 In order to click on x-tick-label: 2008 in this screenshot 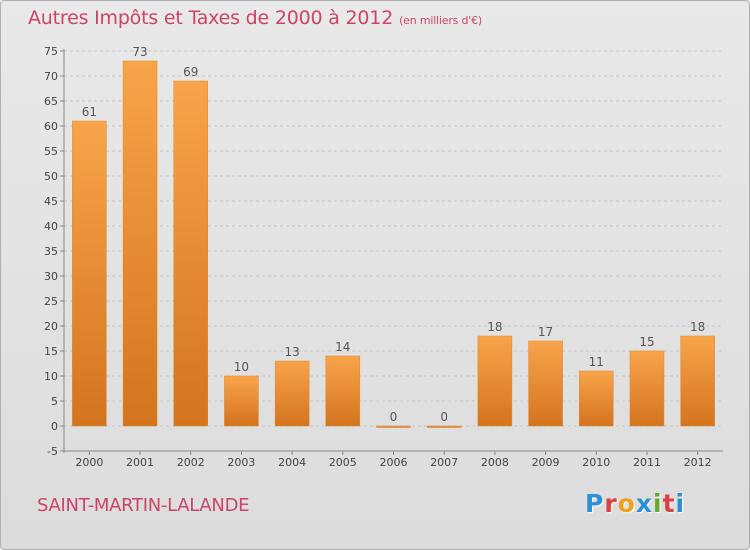, I will do `click(495, 462)`.